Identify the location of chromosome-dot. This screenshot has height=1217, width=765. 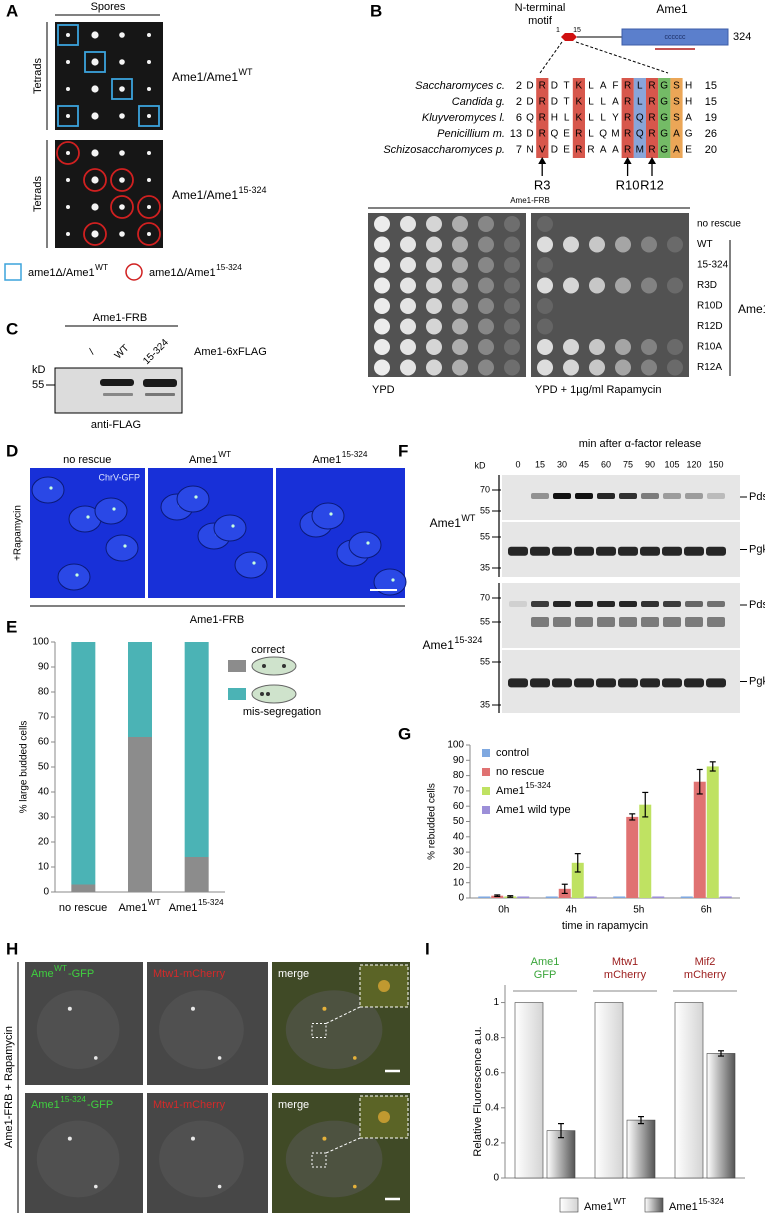
(51, 488).